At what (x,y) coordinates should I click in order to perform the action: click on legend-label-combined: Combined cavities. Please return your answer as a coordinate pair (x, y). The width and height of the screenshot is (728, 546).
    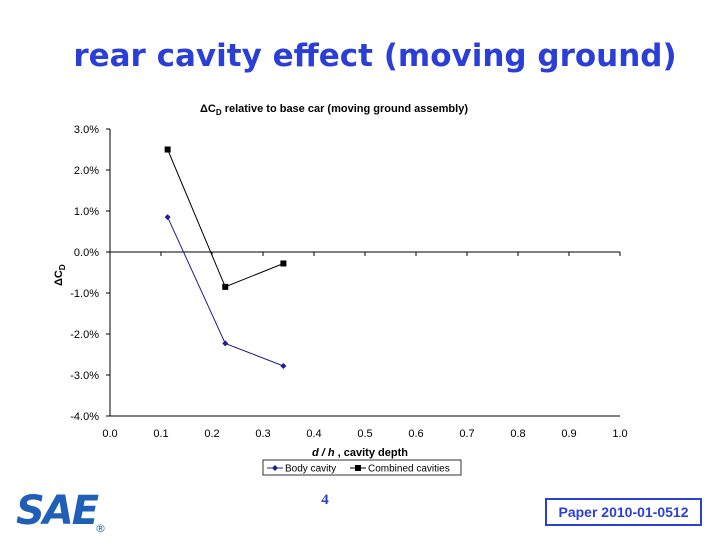
    Looking at the image, I should click on (409, 469).